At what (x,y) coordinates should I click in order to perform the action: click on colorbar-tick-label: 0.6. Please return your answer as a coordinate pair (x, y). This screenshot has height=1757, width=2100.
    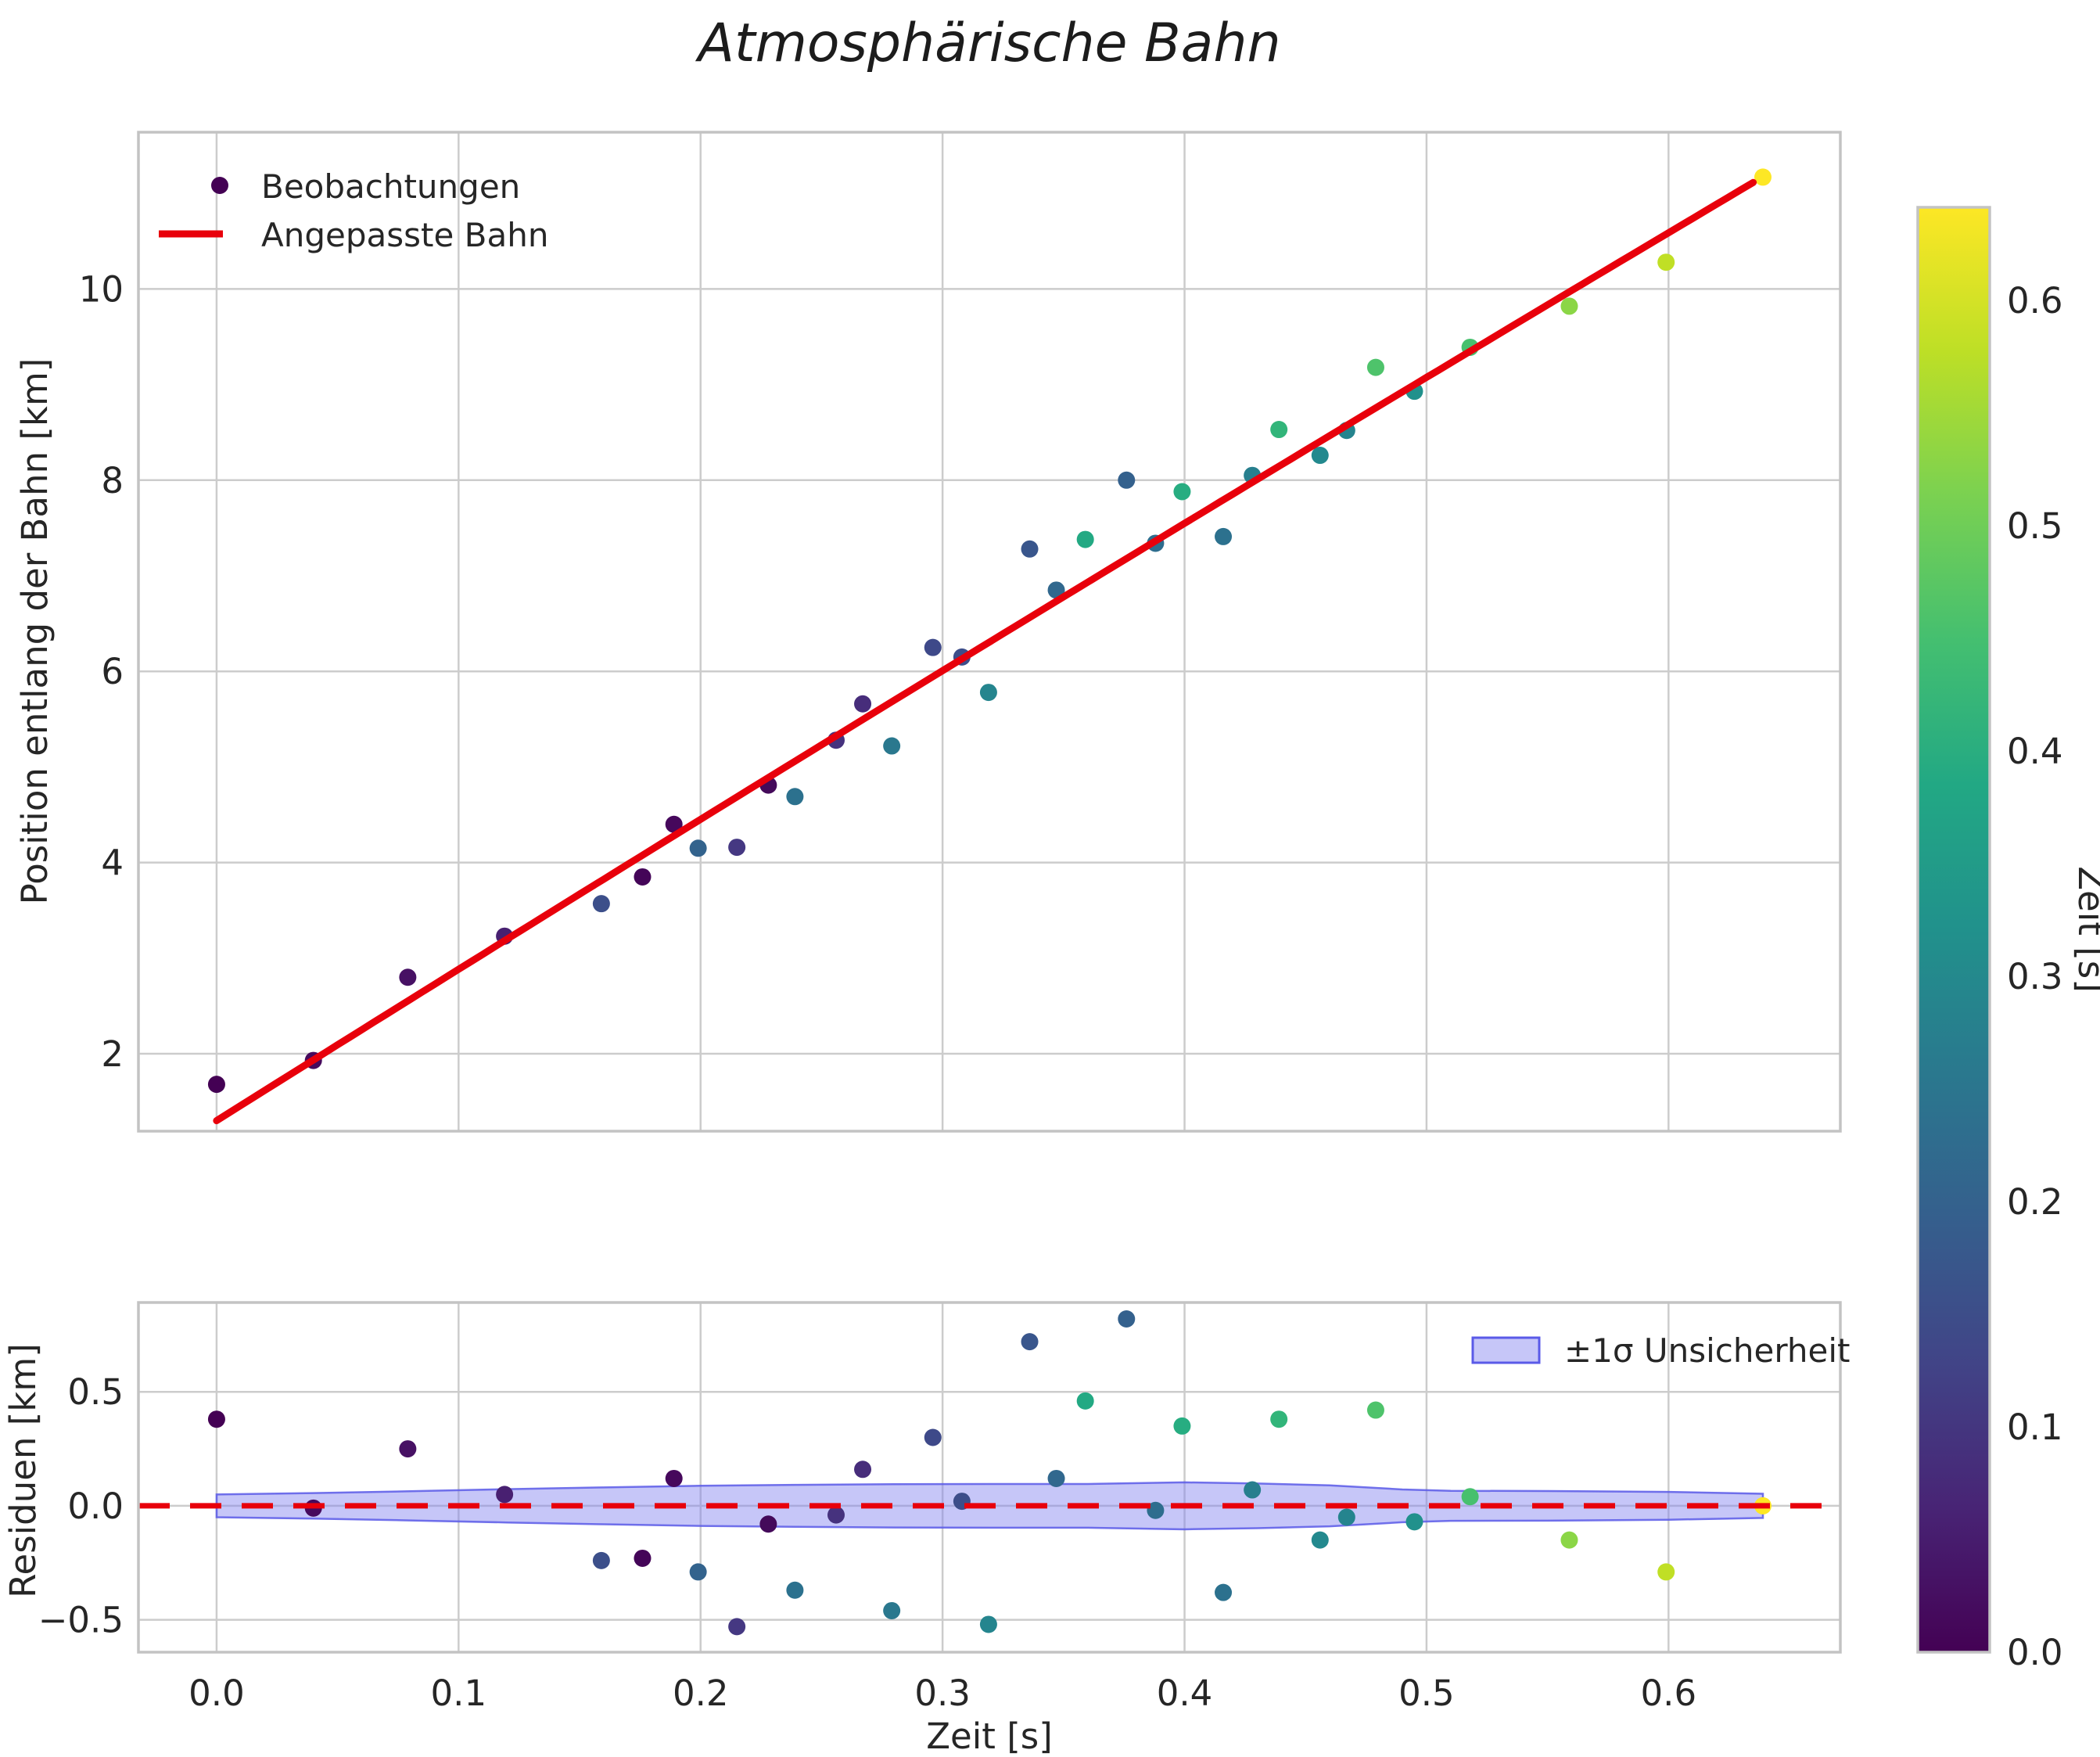
    Looking at the image, I should click on (2035, 301).